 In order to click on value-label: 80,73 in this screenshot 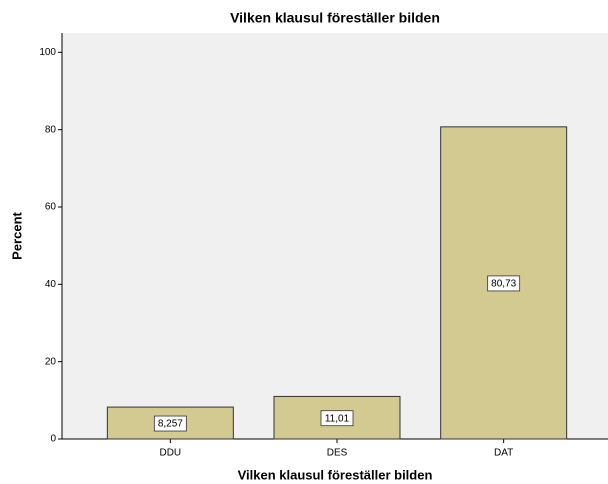, I will do `click(503, 284)`.